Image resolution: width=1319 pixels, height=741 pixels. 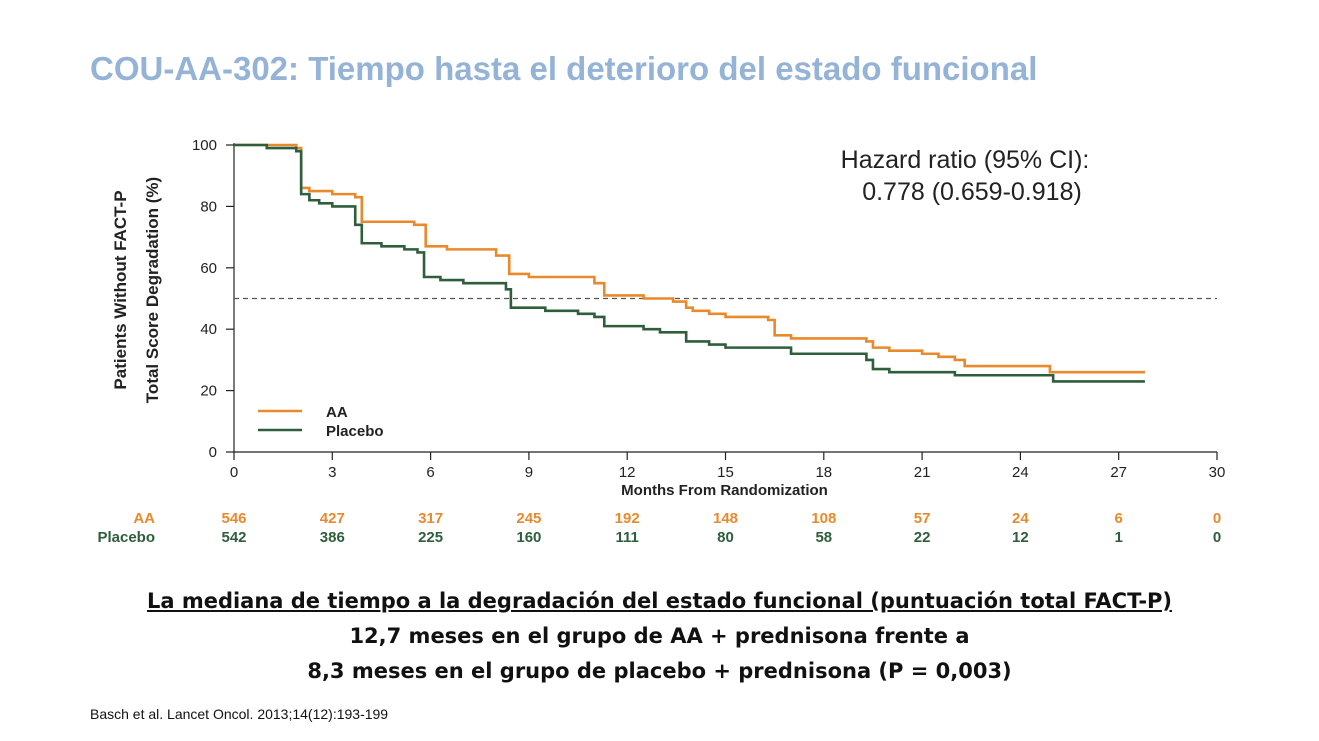 What do you see at coordinates (1020, 537) in the screenshot?
I see `risk-table-cell: 12` at bounding box center [1020, 537].